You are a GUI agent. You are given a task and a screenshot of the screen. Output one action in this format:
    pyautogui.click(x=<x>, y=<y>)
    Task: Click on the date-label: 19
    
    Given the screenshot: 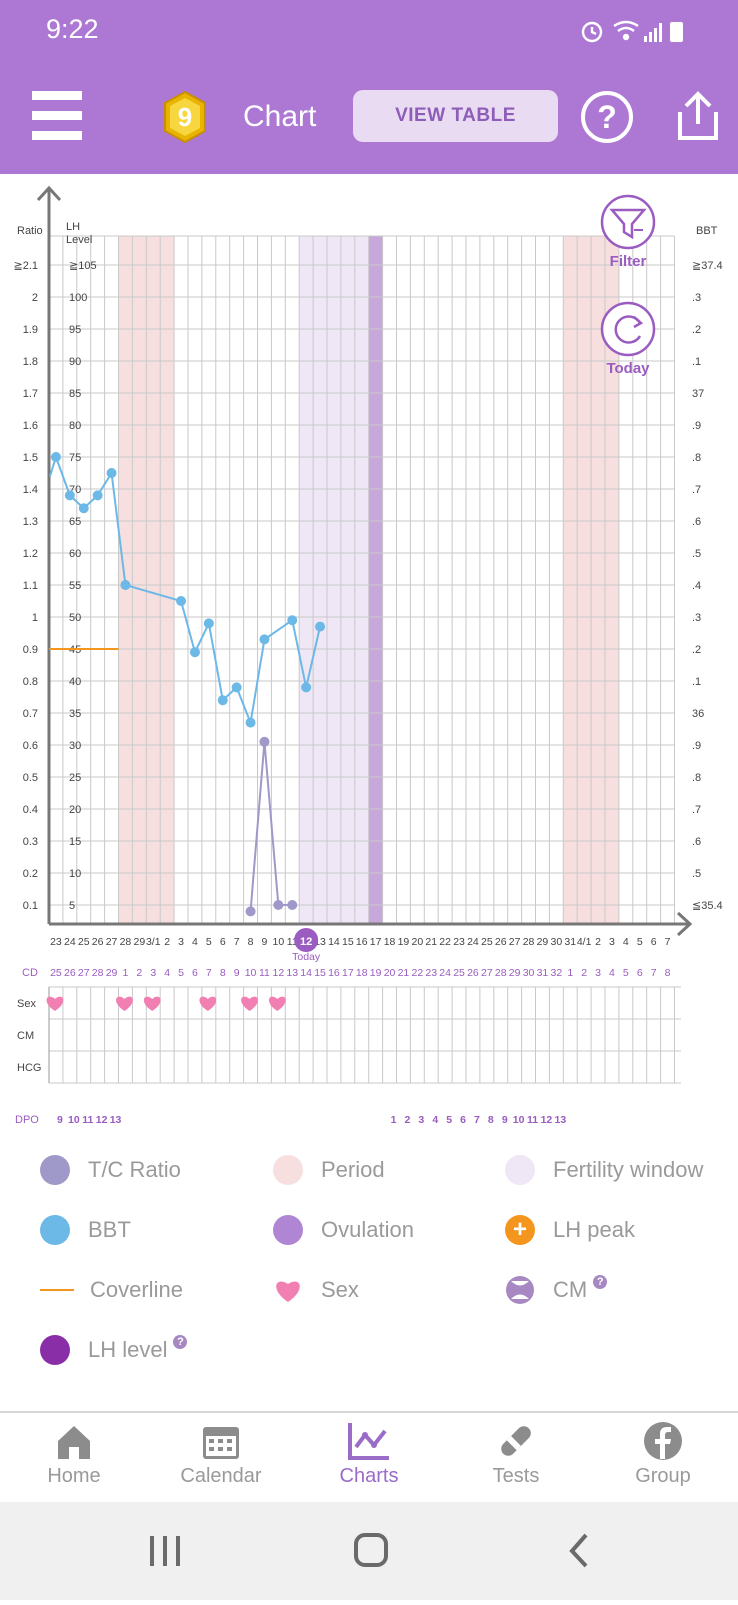 What is the action you would take?
    pyautogui.click(x=404, y=942)
    